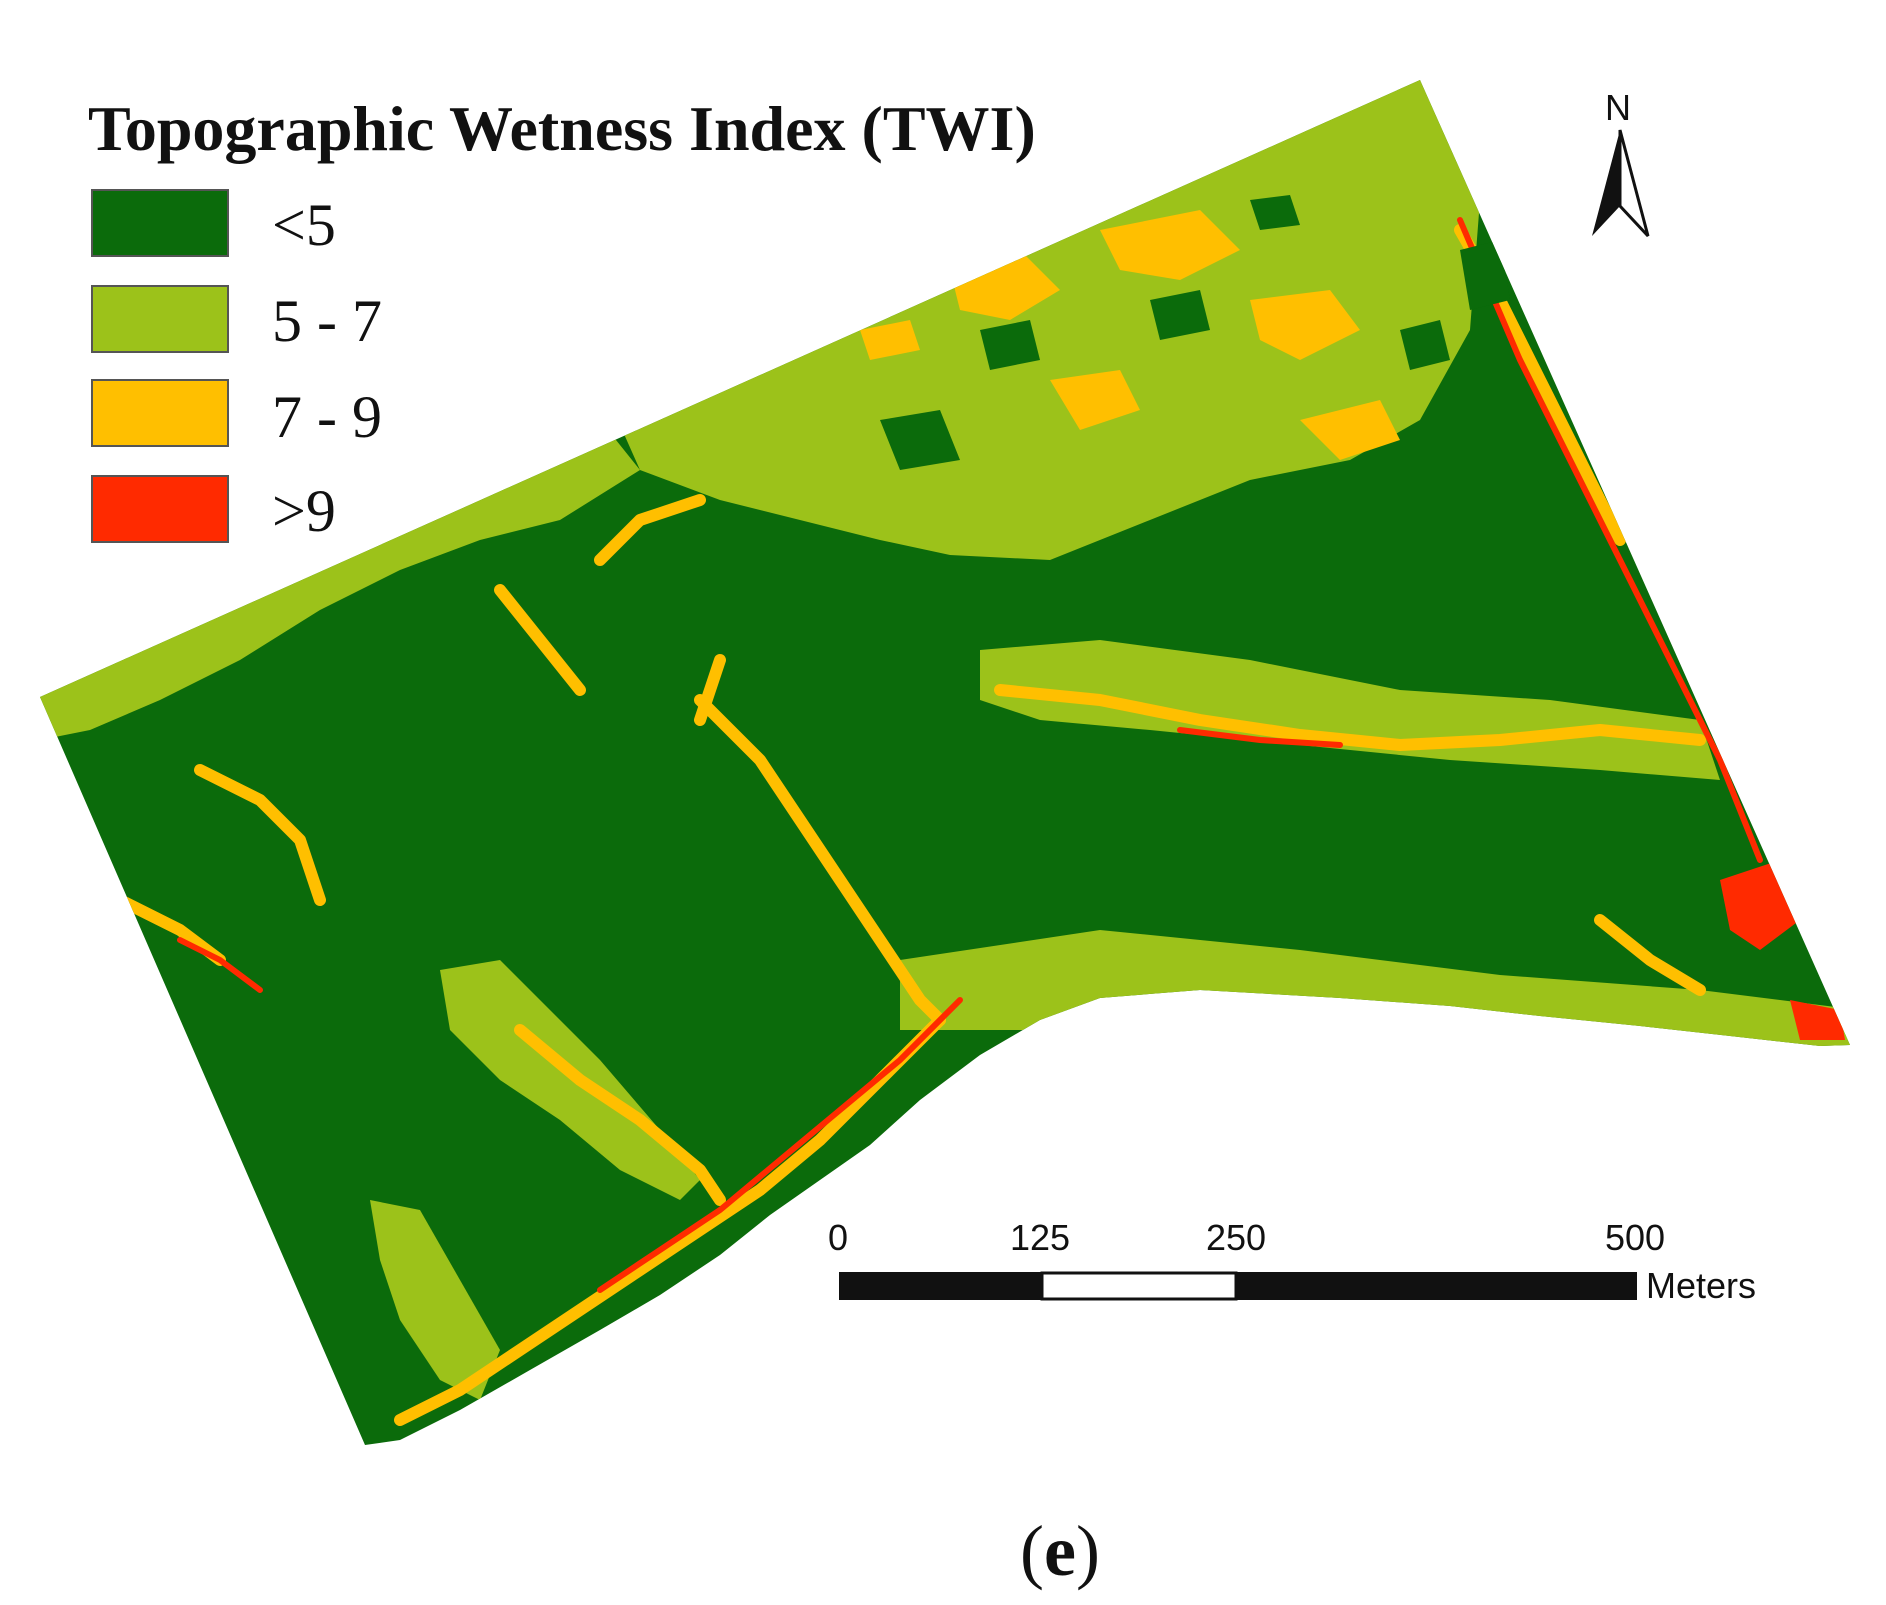  I want to click on north-arrow: N, so click(1621, 162).